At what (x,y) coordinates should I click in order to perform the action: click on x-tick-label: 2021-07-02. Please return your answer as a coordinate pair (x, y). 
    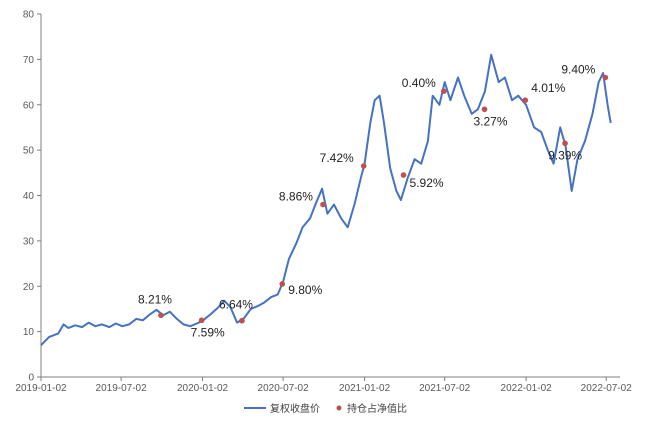
    Looking at the image, I should click on (445, 388).